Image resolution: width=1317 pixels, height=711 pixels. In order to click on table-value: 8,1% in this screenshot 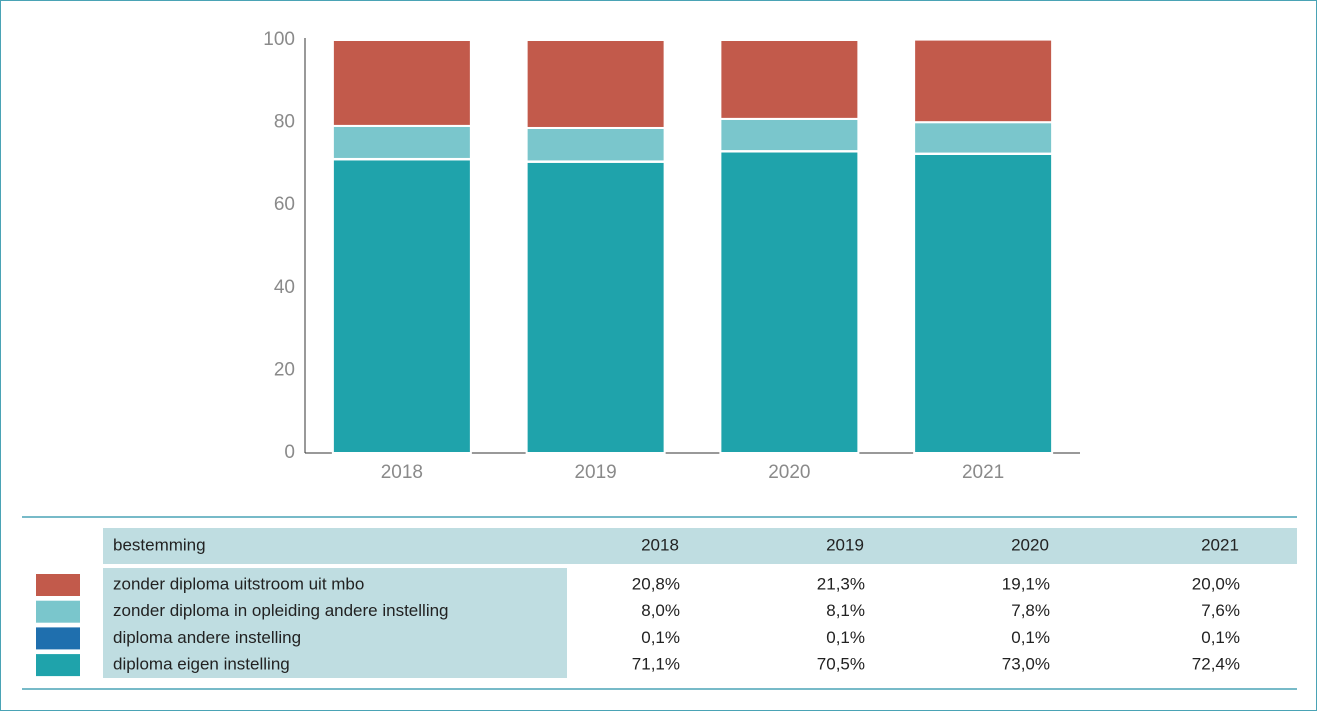, I will do `click(845, 610)`.